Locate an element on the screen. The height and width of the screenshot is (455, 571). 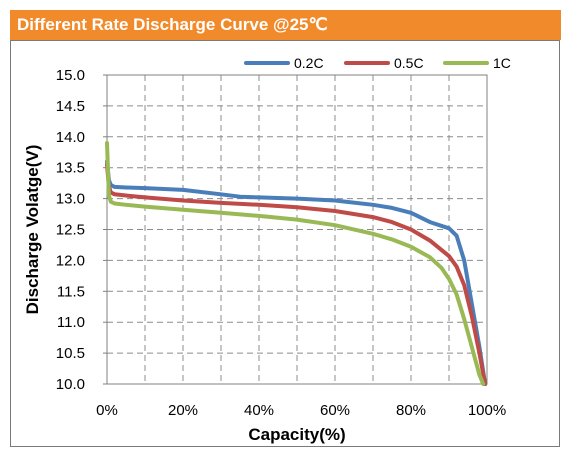
x-axis-ticks: 0% 20% 40% 60% 80% 100% is located at coordinates (301, 410).